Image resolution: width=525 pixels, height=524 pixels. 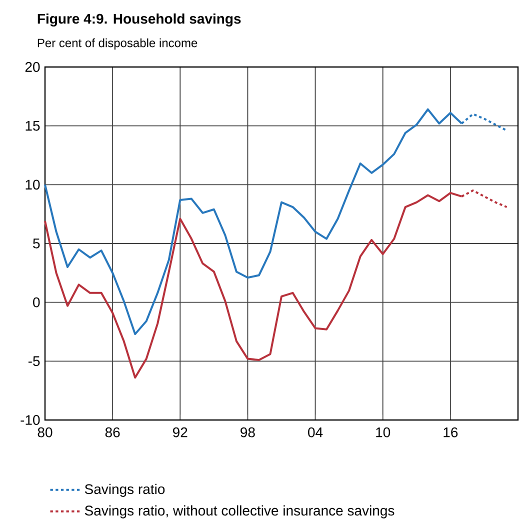 What do you see at coordinates (45, 432) in the screenshot?
I see `x-tick-label: 80` at bounding box center [45, 432].